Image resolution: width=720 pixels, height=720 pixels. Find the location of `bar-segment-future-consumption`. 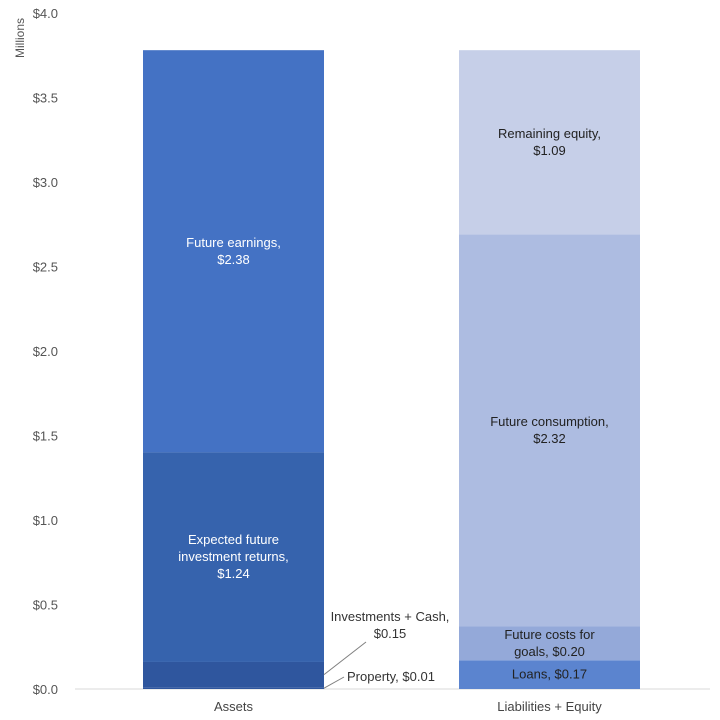

bar-segment-future-consumption is located at coordinates (549, 430).